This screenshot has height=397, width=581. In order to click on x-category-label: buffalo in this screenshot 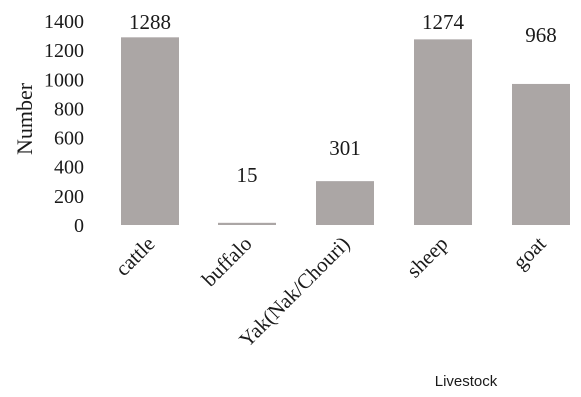, I will do `click(227, 262)`.